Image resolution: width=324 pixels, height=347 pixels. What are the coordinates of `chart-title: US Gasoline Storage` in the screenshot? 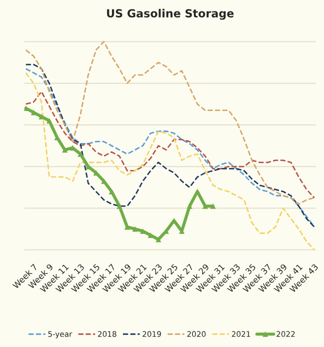 It's located at (170, 14).